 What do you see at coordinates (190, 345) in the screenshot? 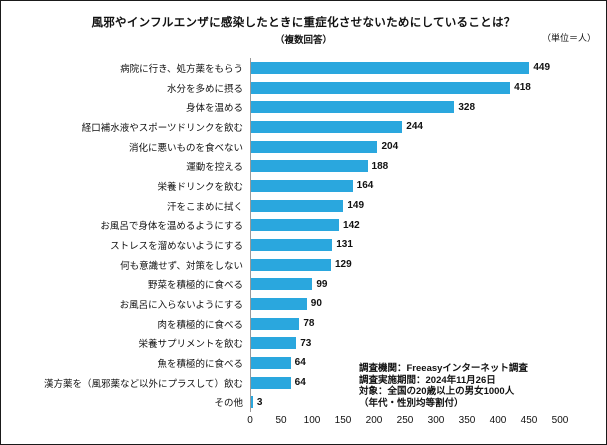
I see `category-label: 栄養サプリメントを飲む` at bounding box center [190, 345].